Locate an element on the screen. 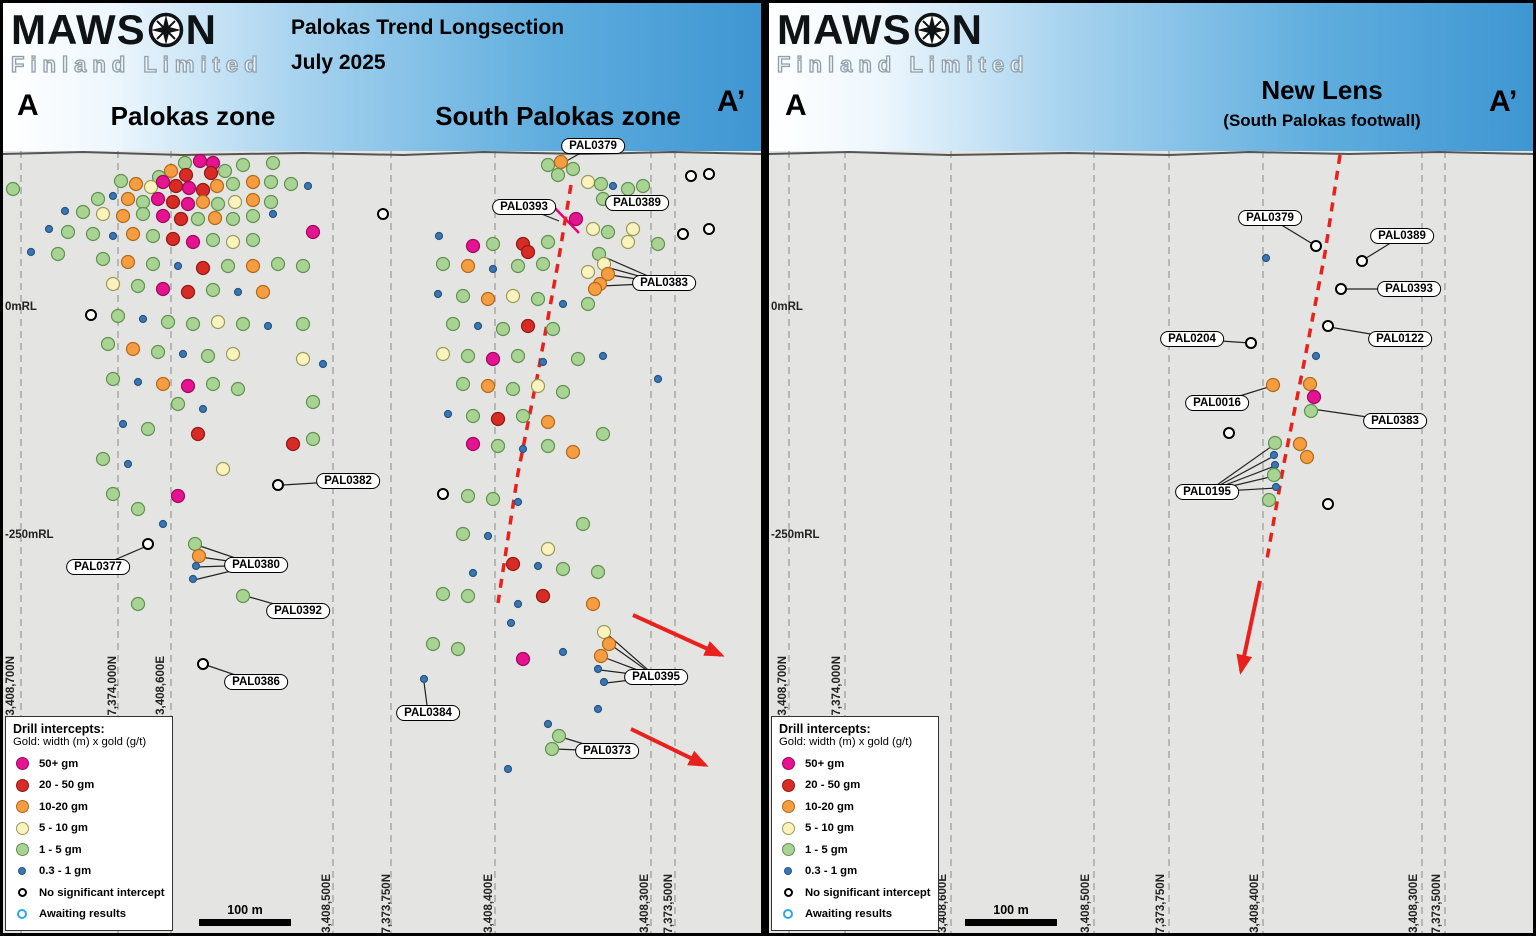 This screenshot has width=1536, height=936. drill-hole-label: PAL0392 is located at coordinates (298, 611).